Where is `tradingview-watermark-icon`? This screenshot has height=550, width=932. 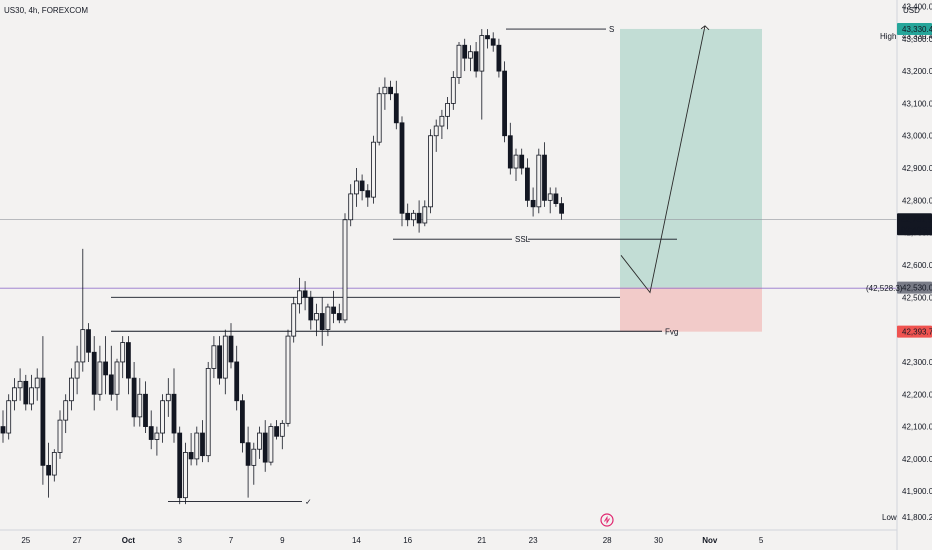 tradingview-watermark-icon is located at coordinates (607, 520).